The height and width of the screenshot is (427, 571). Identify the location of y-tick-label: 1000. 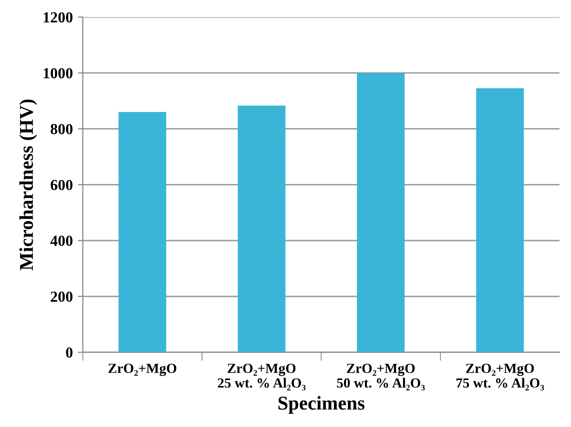
(58, 73).